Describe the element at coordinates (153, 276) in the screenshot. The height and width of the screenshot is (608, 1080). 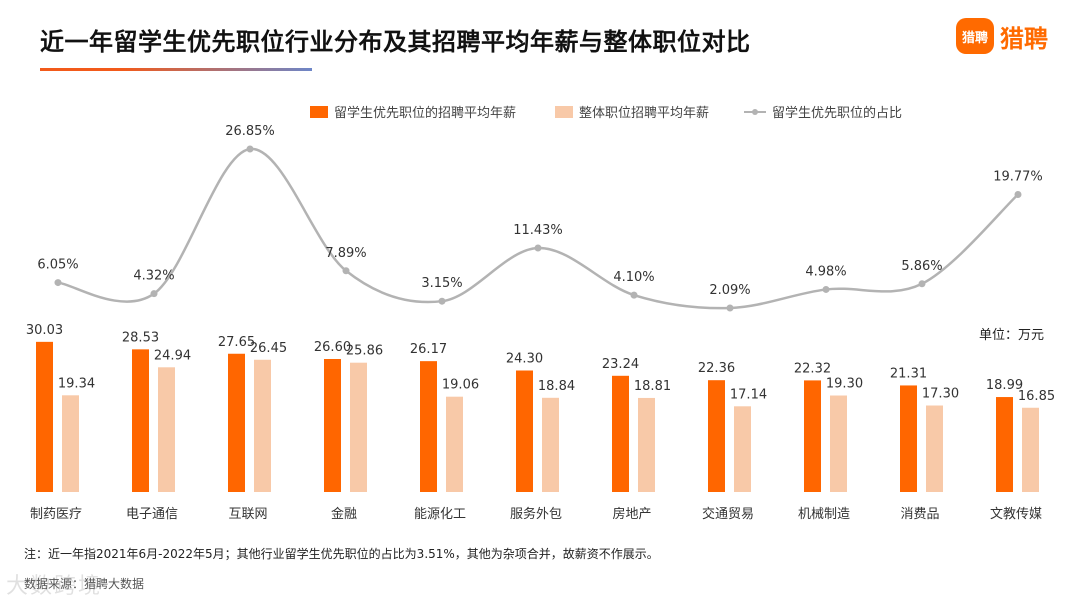
I see `share-label-2: 4.32%` at that location.